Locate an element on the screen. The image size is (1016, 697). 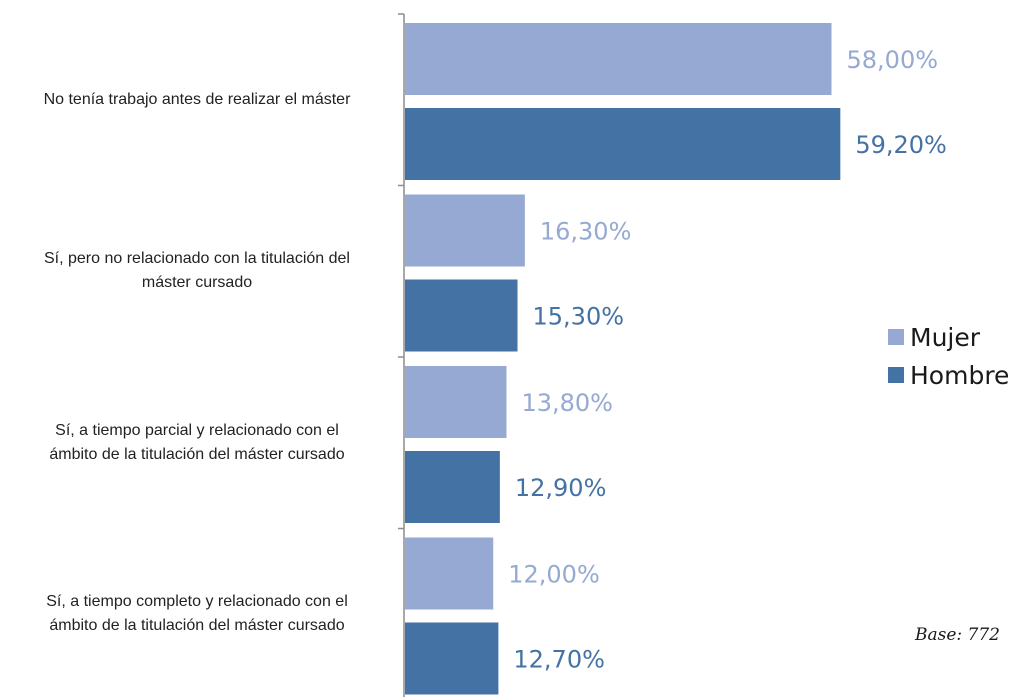
value-label-hombre-3: 12,90% is located at coordinates (561, 488).